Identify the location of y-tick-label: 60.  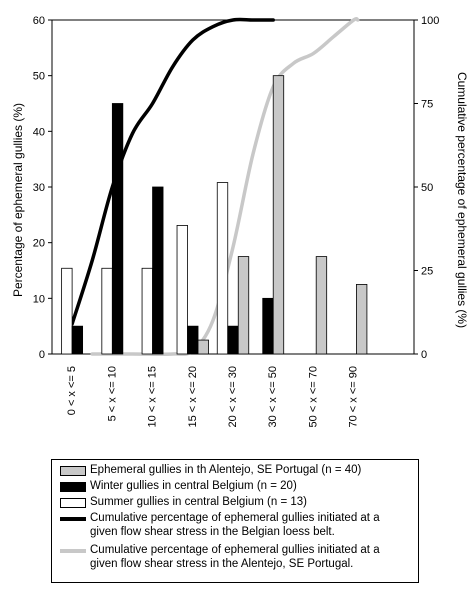
(39, 21).